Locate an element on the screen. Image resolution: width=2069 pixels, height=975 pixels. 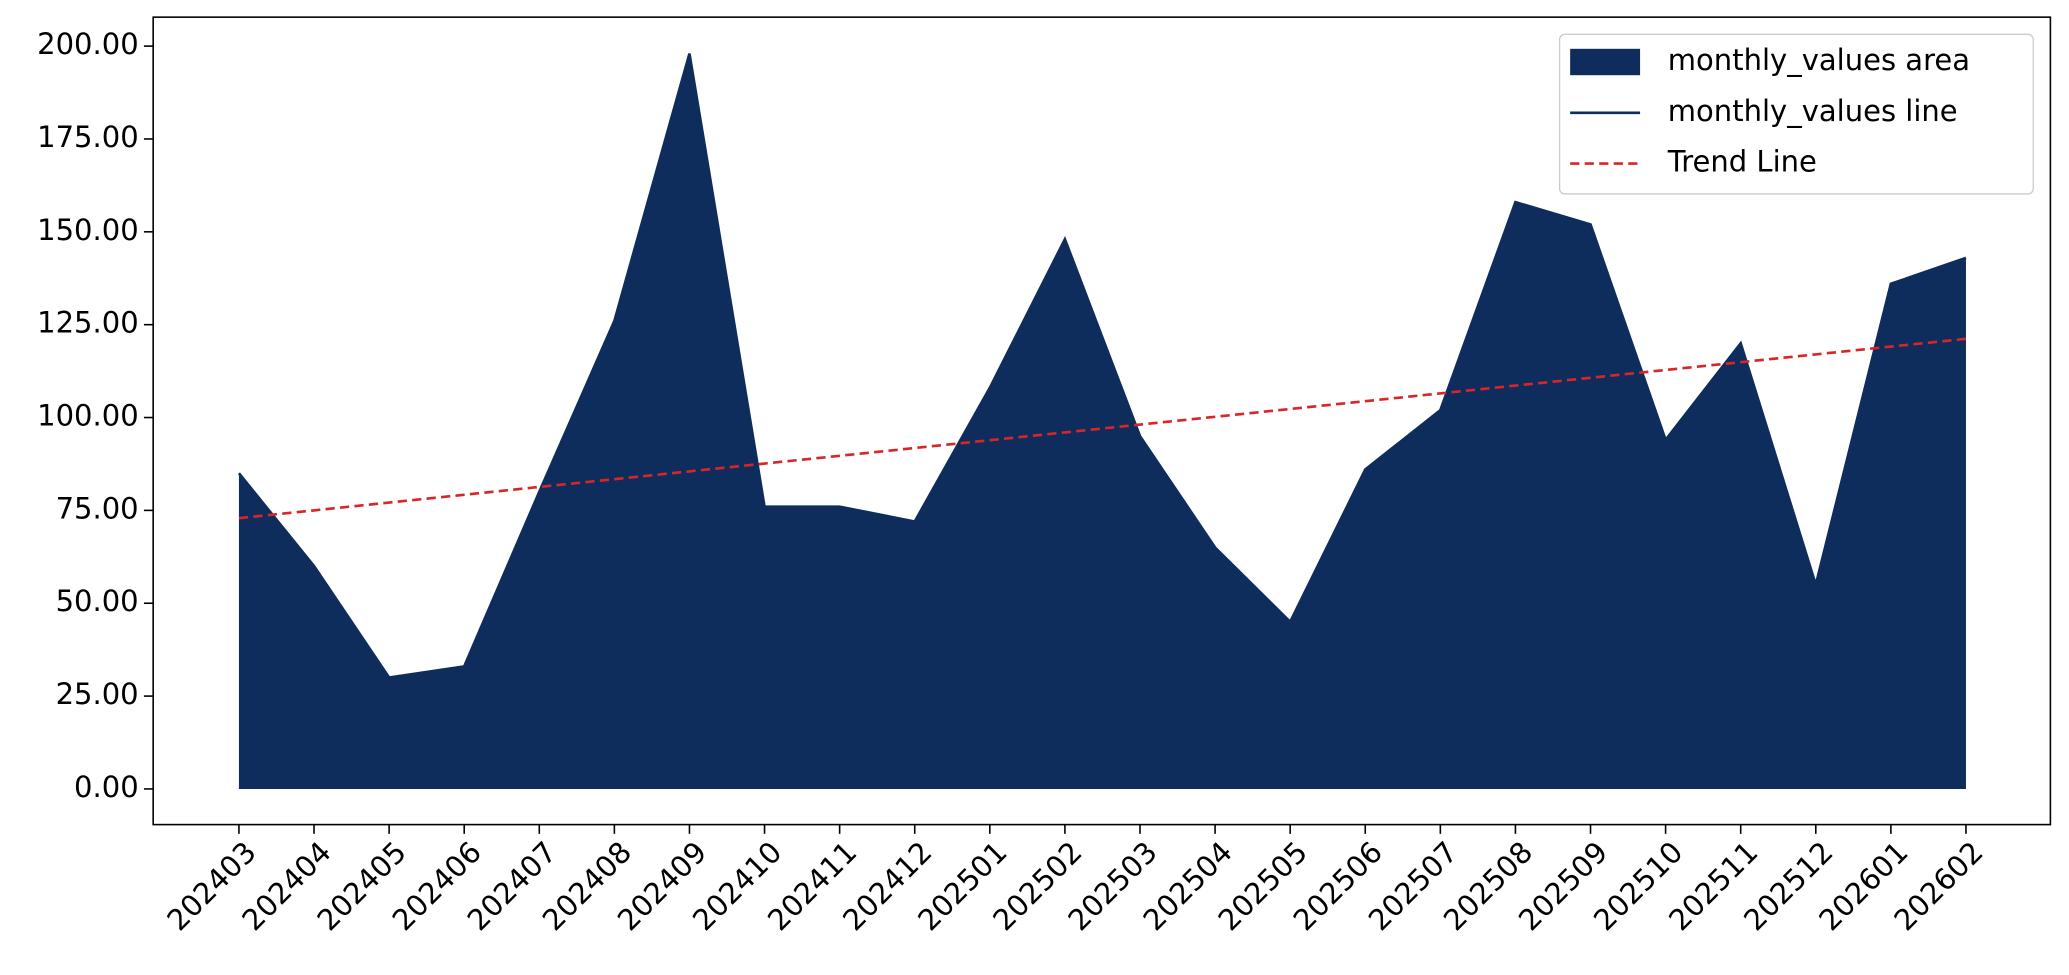
y-tick-label: 25.00 is located at coordinates (97, 694).